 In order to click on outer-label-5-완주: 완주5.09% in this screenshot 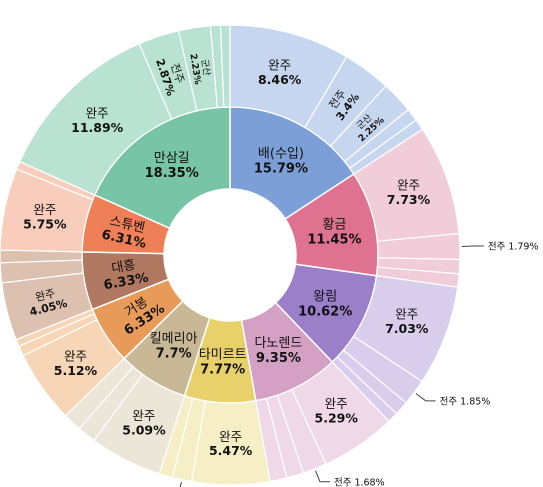, I will do `click(144, 422)`.